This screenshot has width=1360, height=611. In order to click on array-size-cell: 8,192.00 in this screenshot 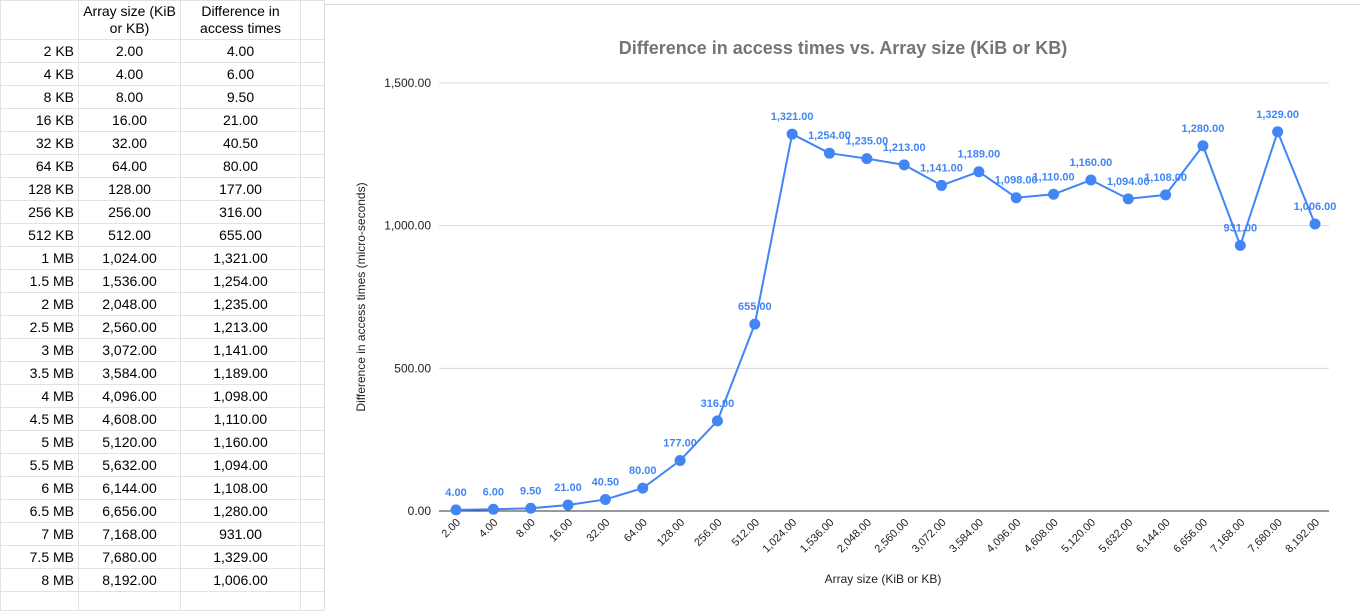, I will do `click(129, 580)`.